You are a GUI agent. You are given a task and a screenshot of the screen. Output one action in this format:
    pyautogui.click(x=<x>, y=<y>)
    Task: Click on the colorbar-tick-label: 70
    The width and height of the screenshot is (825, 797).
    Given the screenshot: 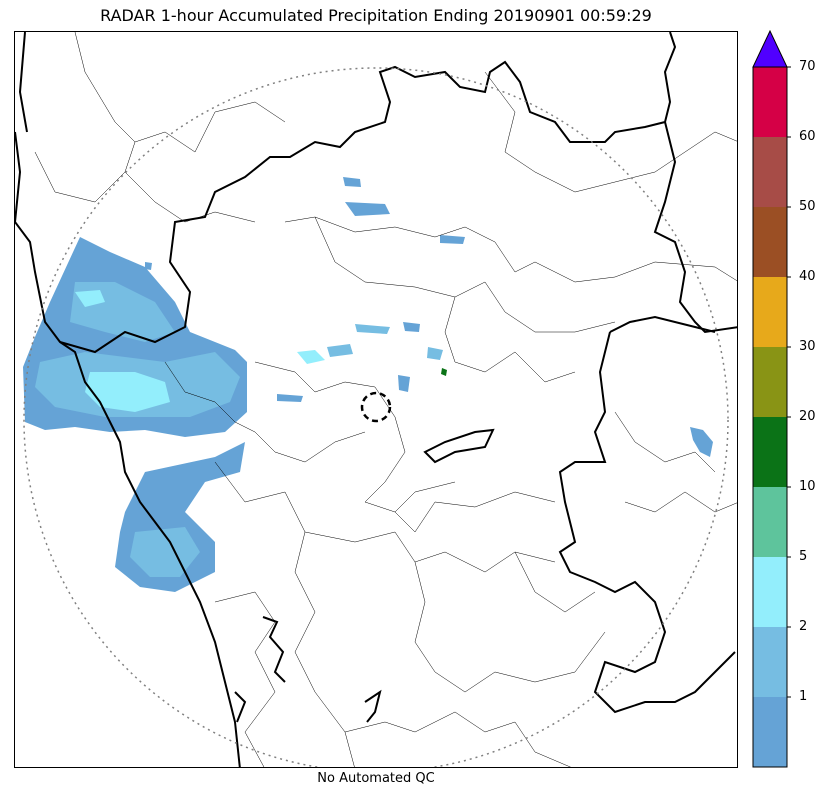 What is the action you would take?
    pyautogui.click(x=807, y=66)
    